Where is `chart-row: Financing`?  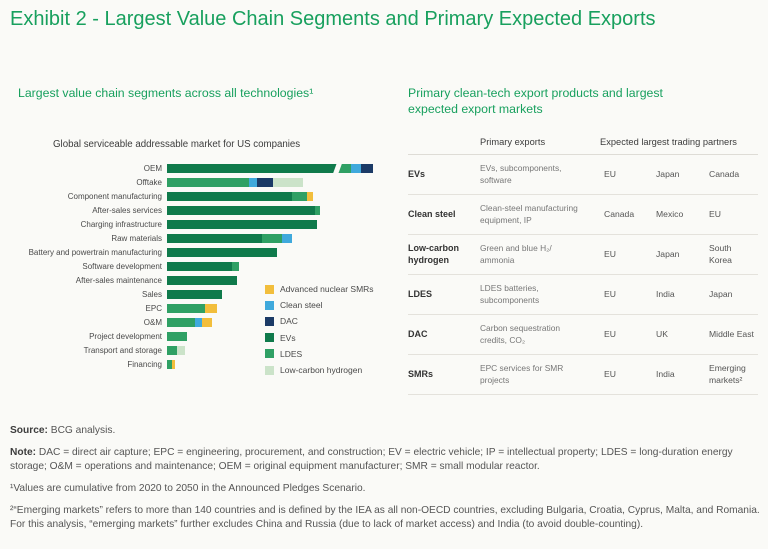
chart-row: Financing is located at coordinates (206, 364).